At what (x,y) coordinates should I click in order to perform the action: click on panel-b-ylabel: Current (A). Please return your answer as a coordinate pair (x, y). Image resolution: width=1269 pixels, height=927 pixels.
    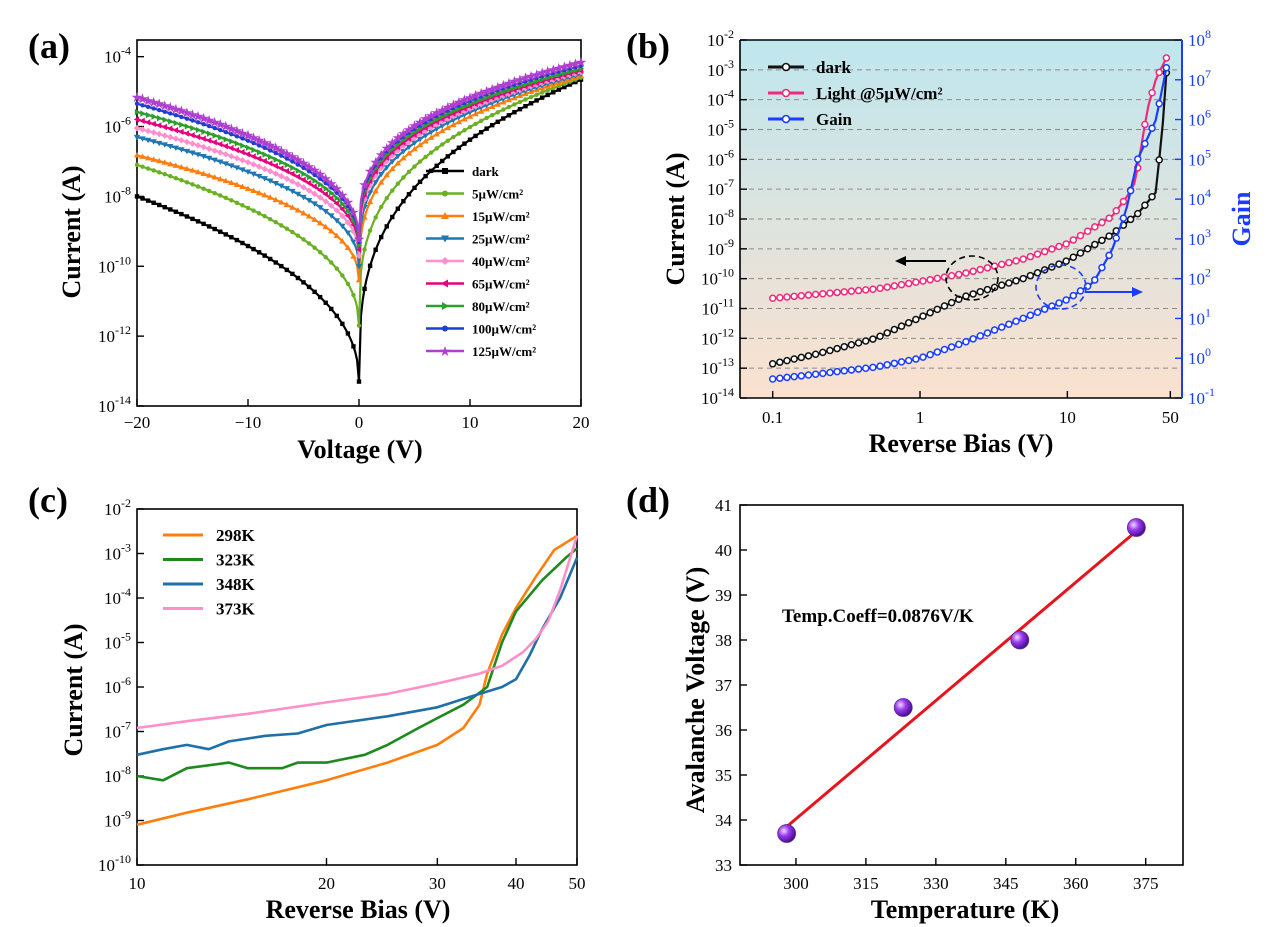
    Looking at the image, I should click on (675, 218).